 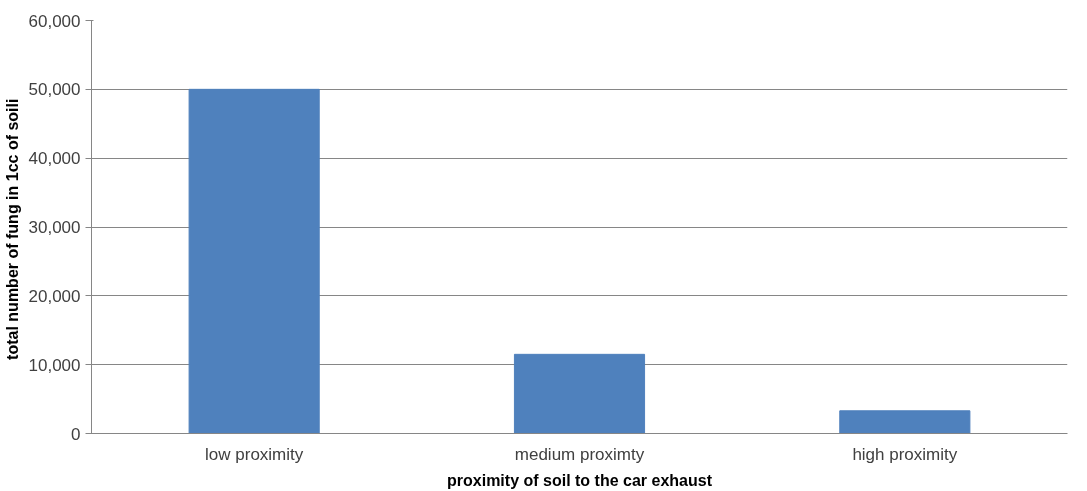 What do you see at coordinates (76, 434) in the screenshot?
I see `y-tick-label: 0` at bounding box center [76, 434].